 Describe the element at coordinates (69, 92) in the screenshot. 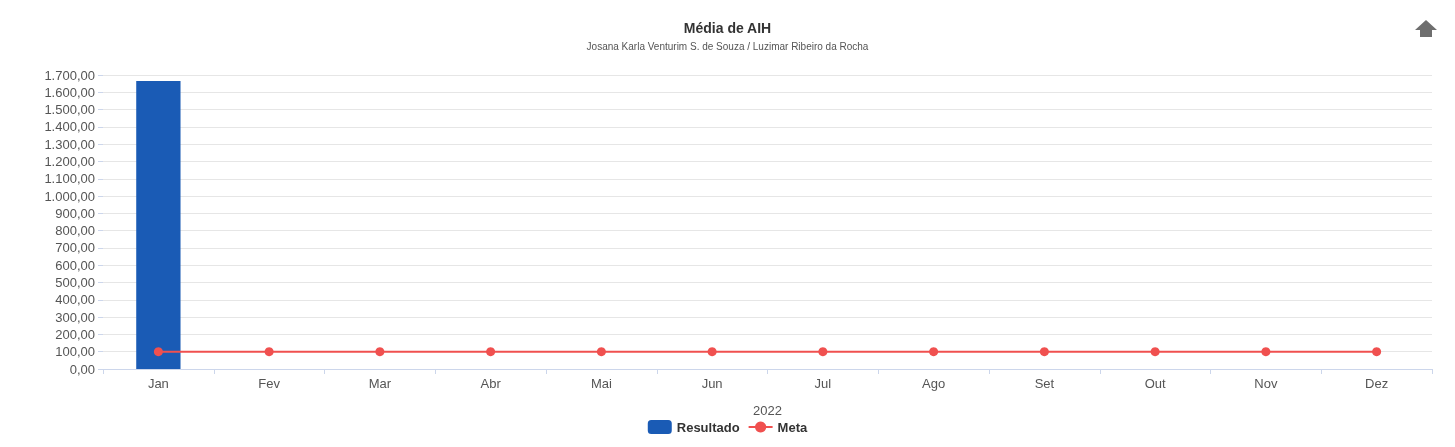

I see `y-tick-label: 1.600,00` at that location.